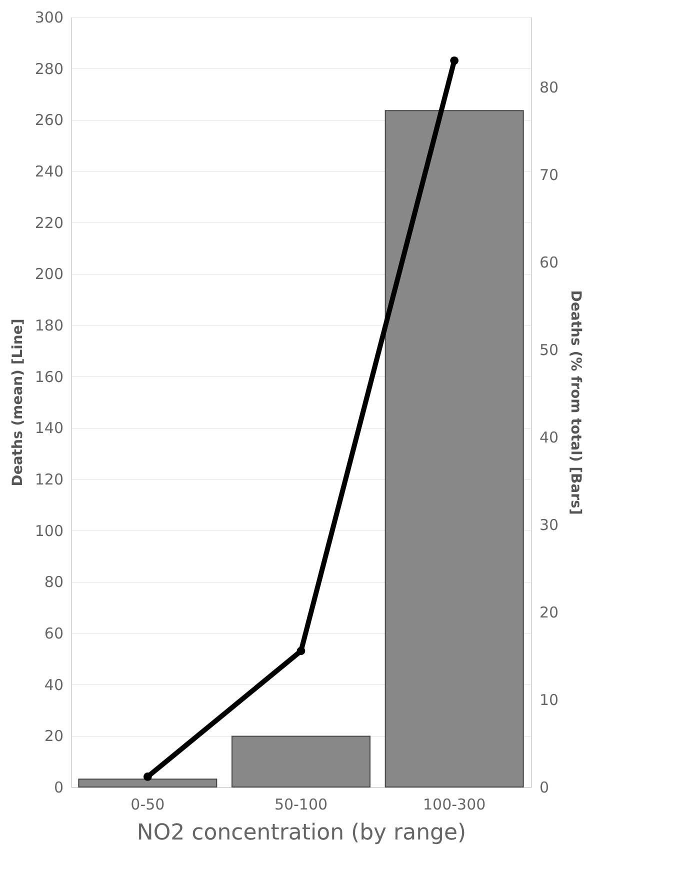 This screenshot has height=876, width=673. I want to click on y-tick-label: 160, so click(49, 377).